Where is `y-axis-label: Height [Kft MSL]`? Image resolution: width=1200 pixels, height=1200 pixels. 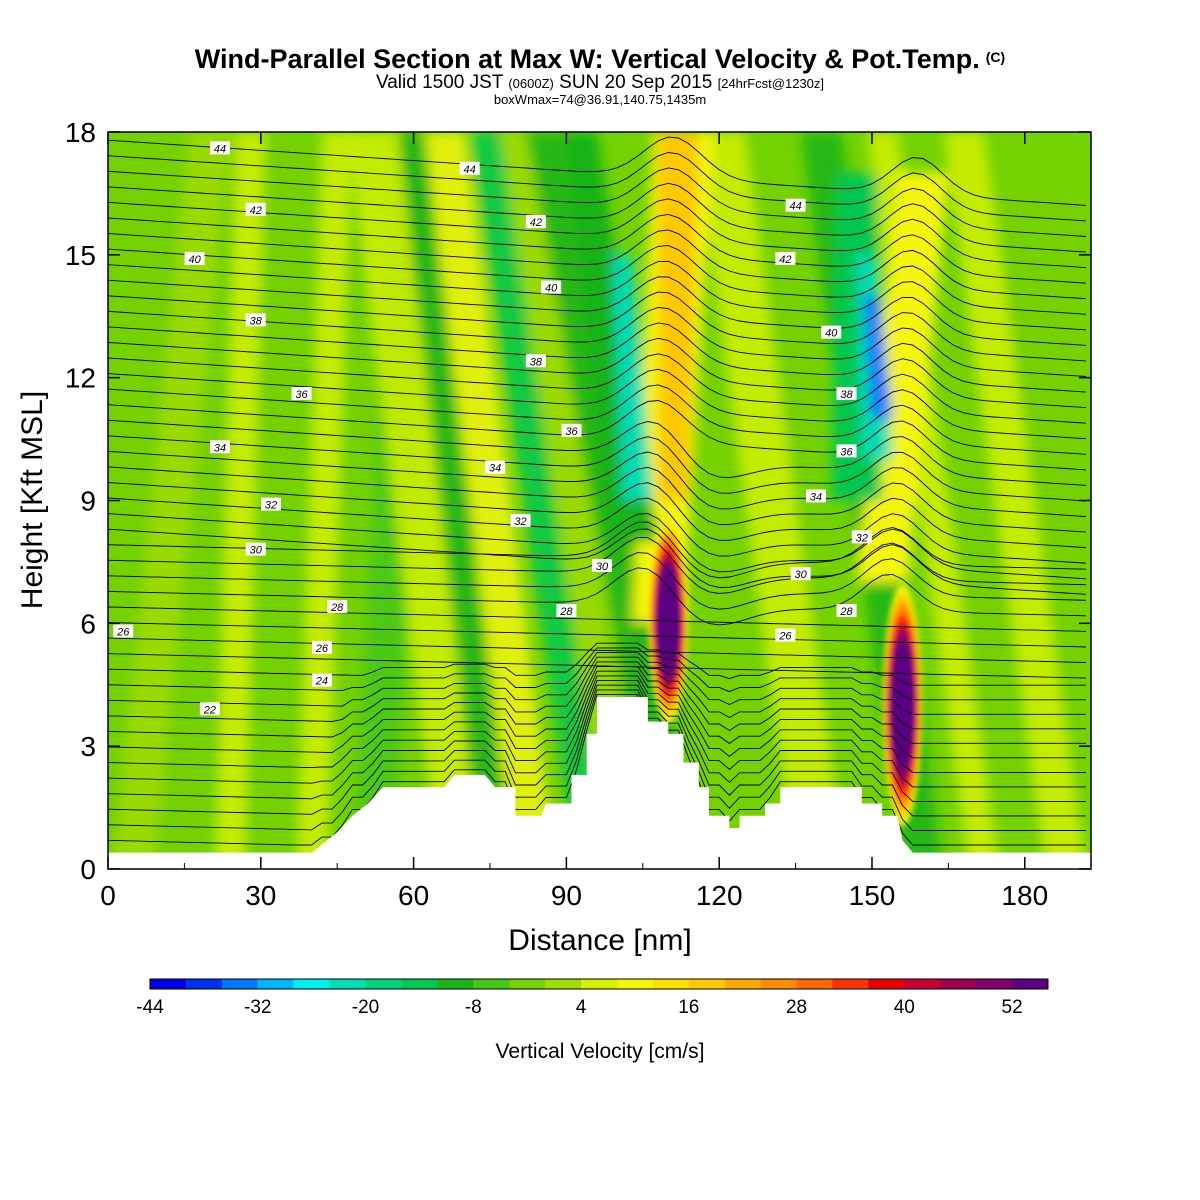 y-axis-label: Height [Kft MSL] is located at coordinates (32, 500).